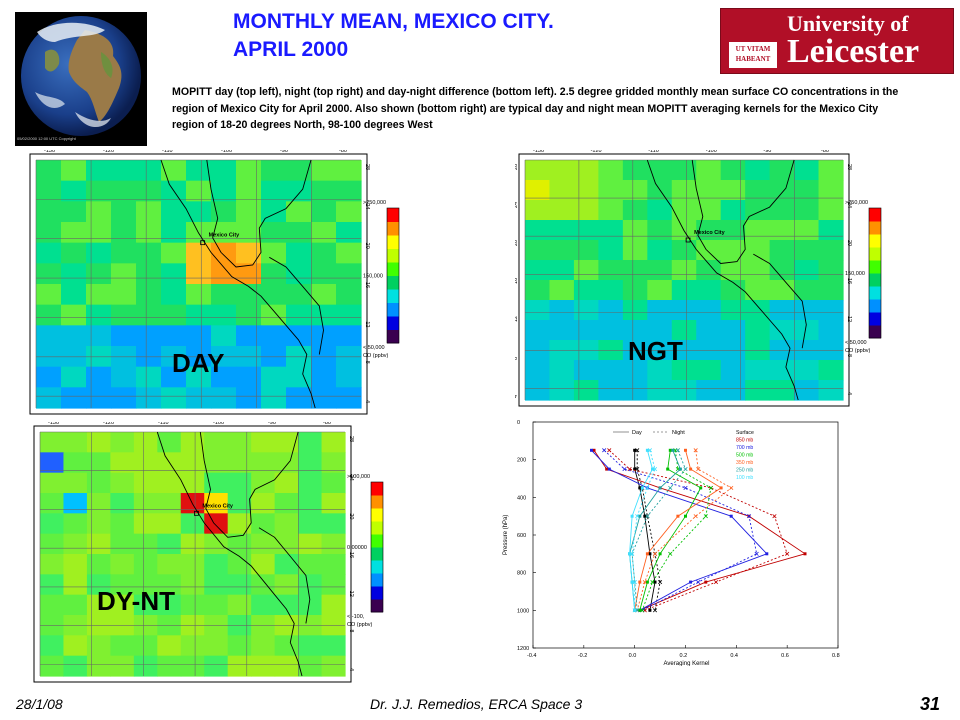  What do you see at coordinates (367, 246) in the screenshot?
I see `lat-tick-label-right: 20` at bounding box center [367, 246].